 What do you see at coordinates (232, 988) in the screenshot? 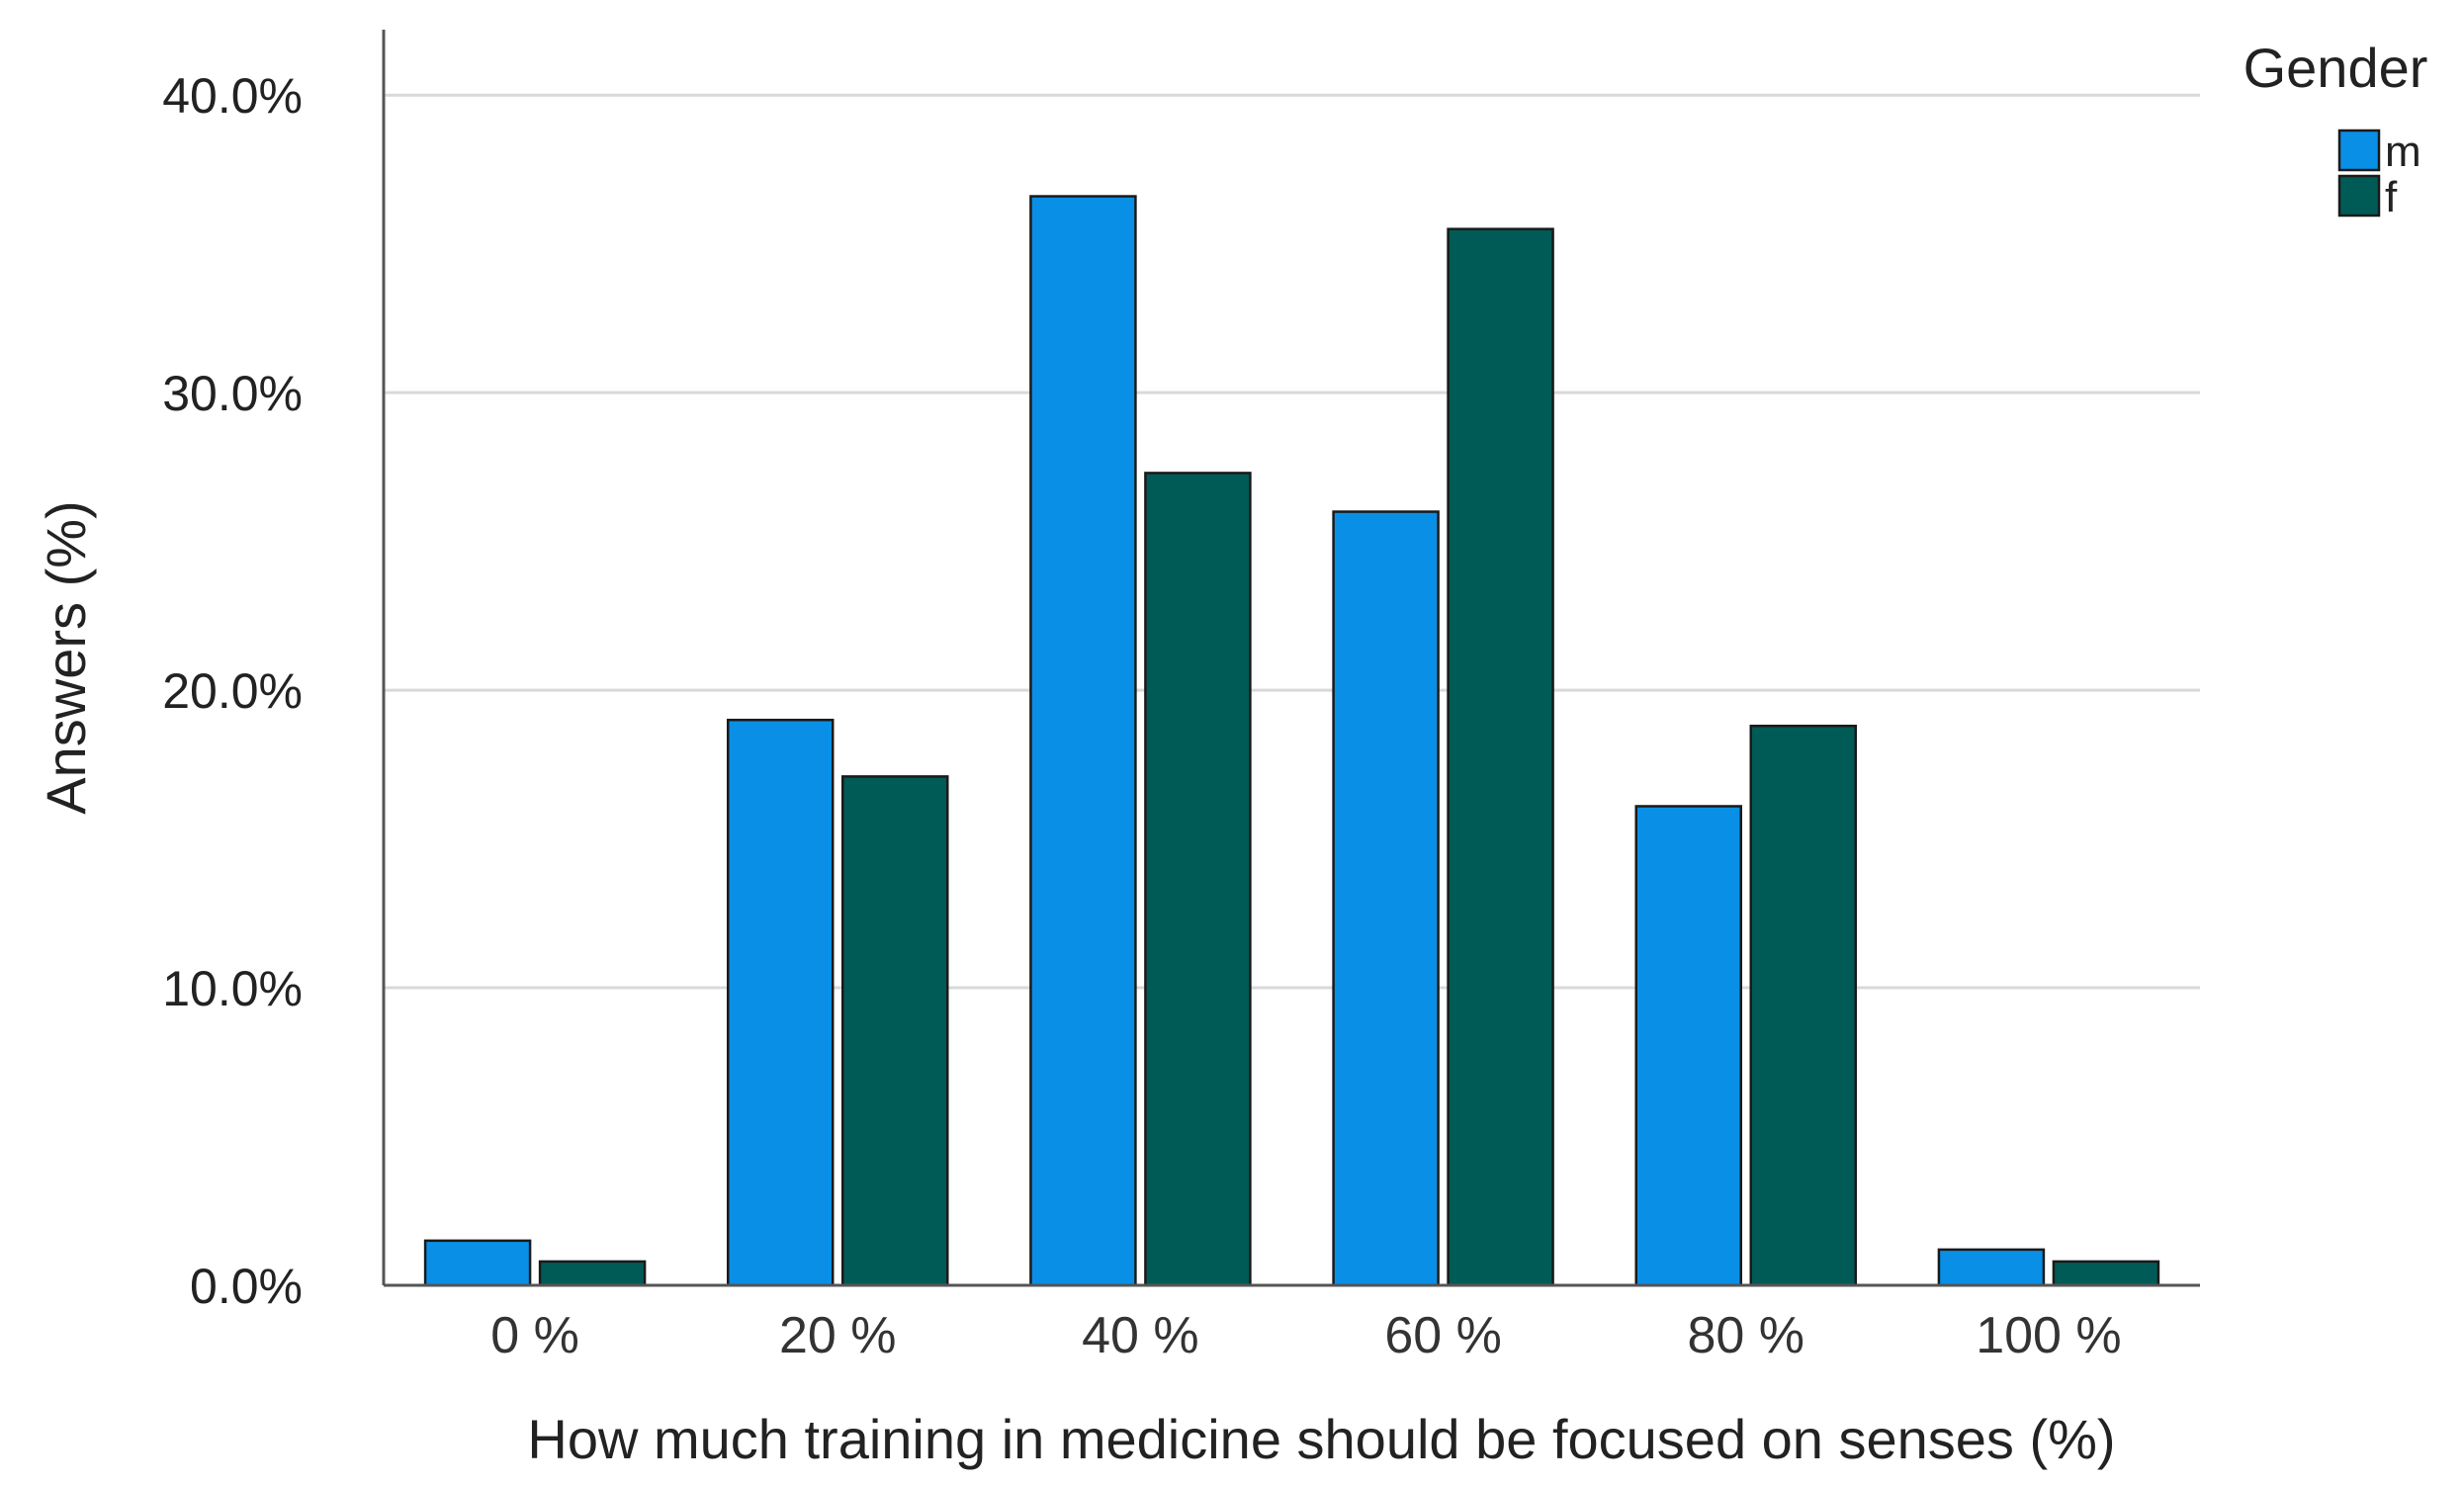
I see `y-tick-label: 10.0%` at bounding box center [232, 988].